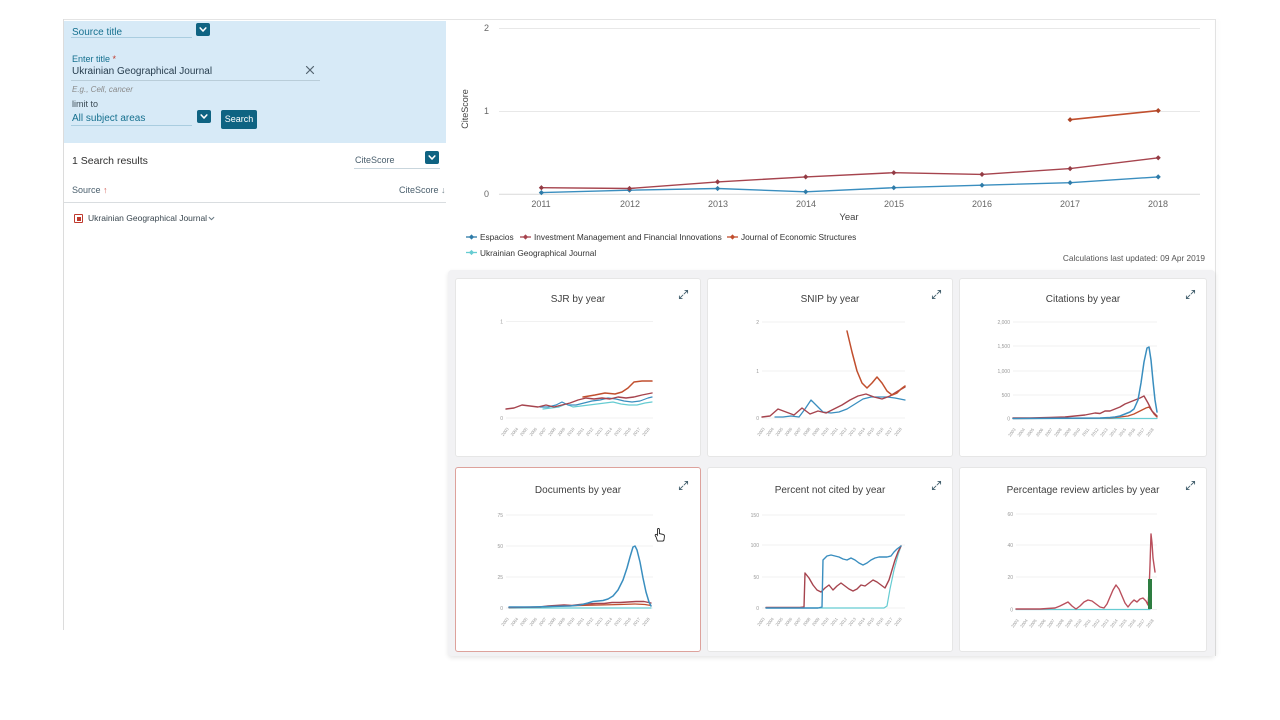 This screenshot has width=1280, height=720. What do you see at coordinates (755, 516) in the screenshot?
I see `svg-text: 150` at bounding box center [755, 516].